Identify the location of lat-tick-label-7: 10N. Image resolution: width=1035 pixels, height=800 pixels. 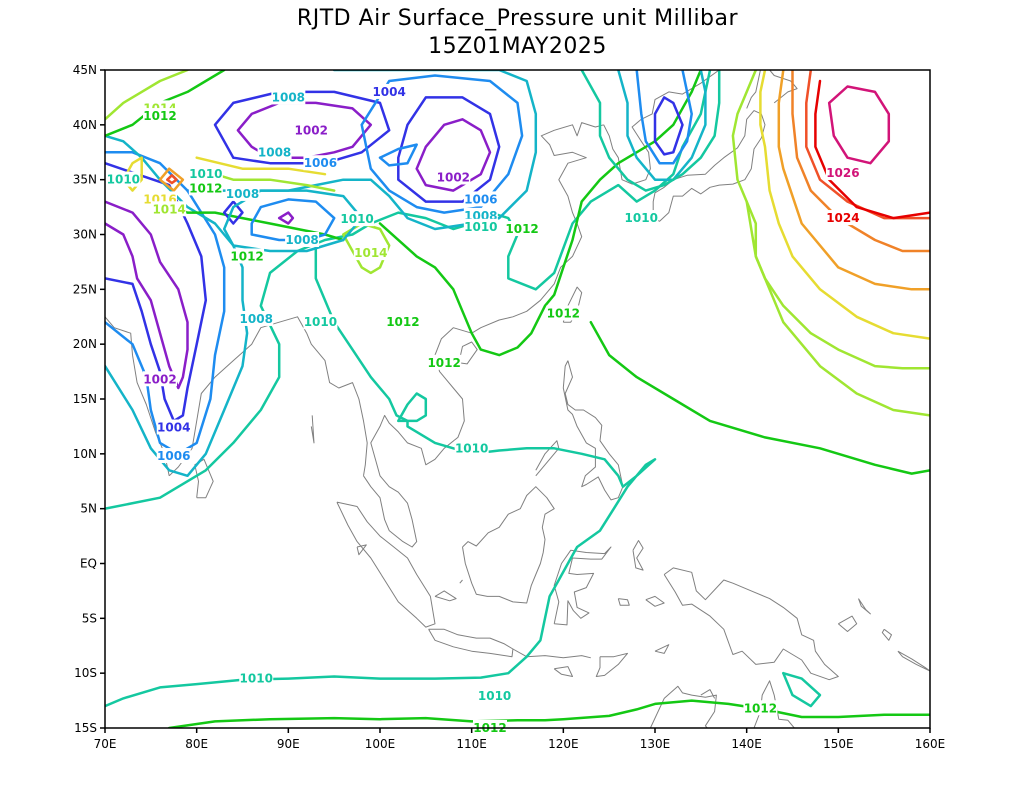
(85, 454).